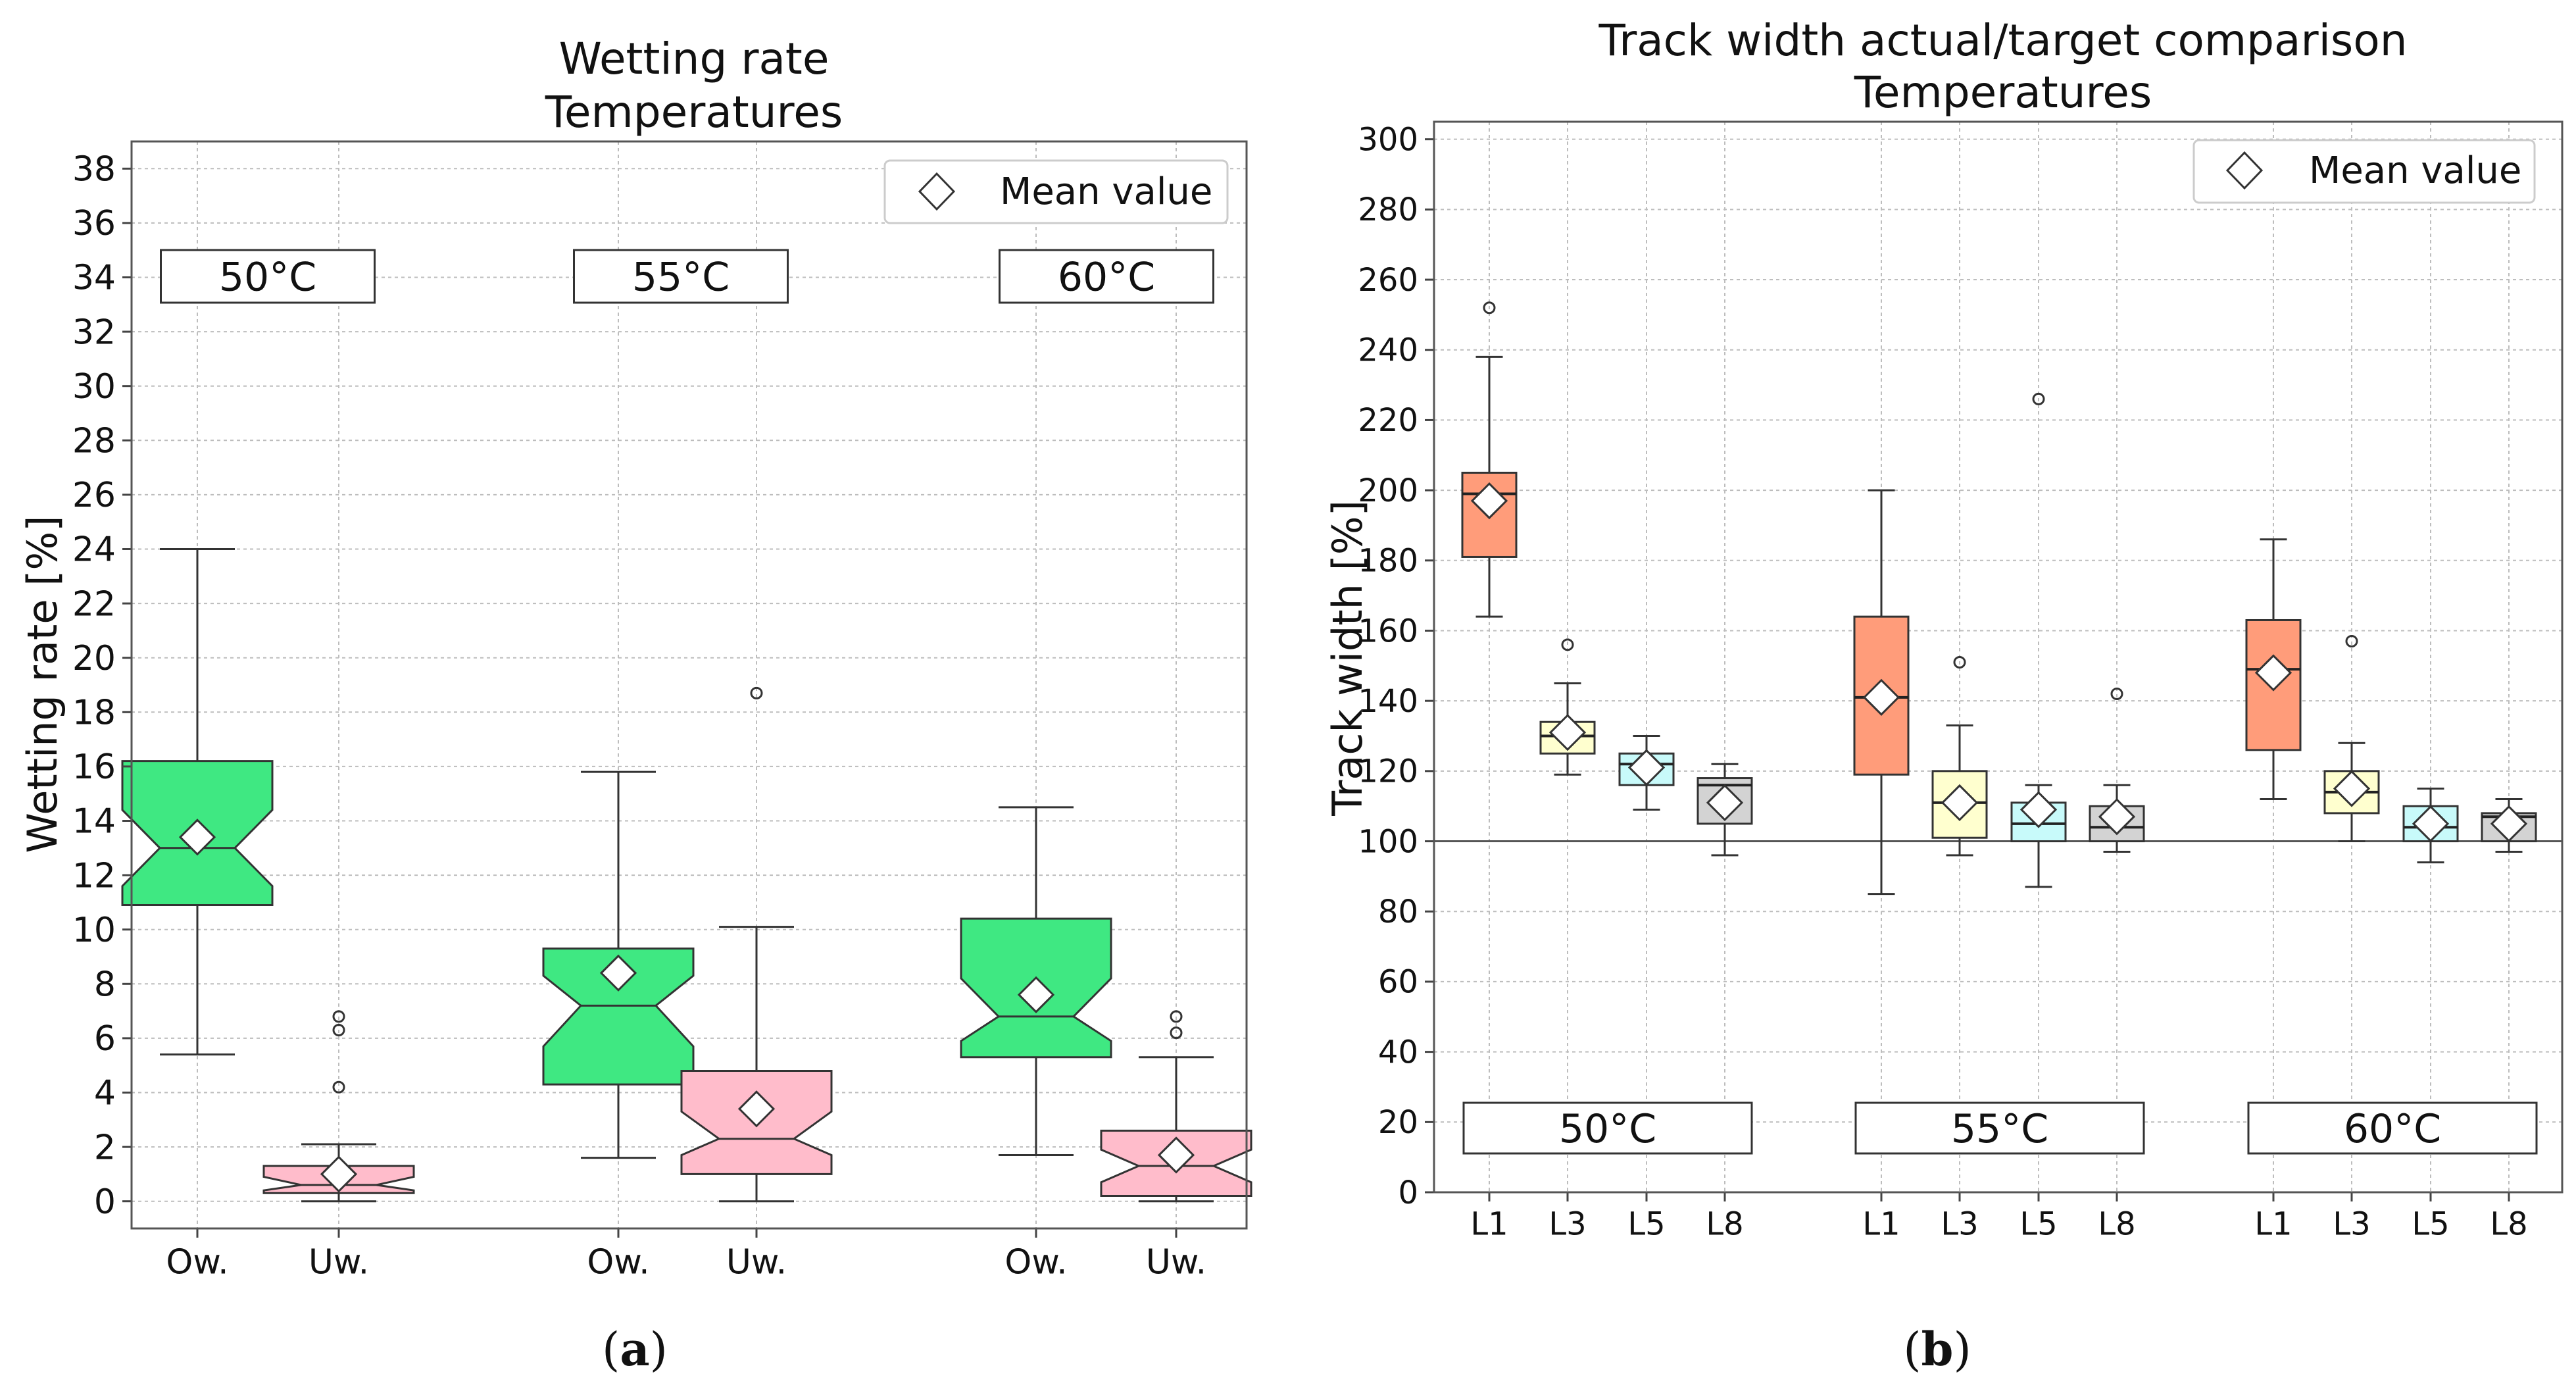  What do you see at coordinates (1937, 1349) in the screenshot?
I see `panel-letter: b` at bounding box center [1937, 1349].